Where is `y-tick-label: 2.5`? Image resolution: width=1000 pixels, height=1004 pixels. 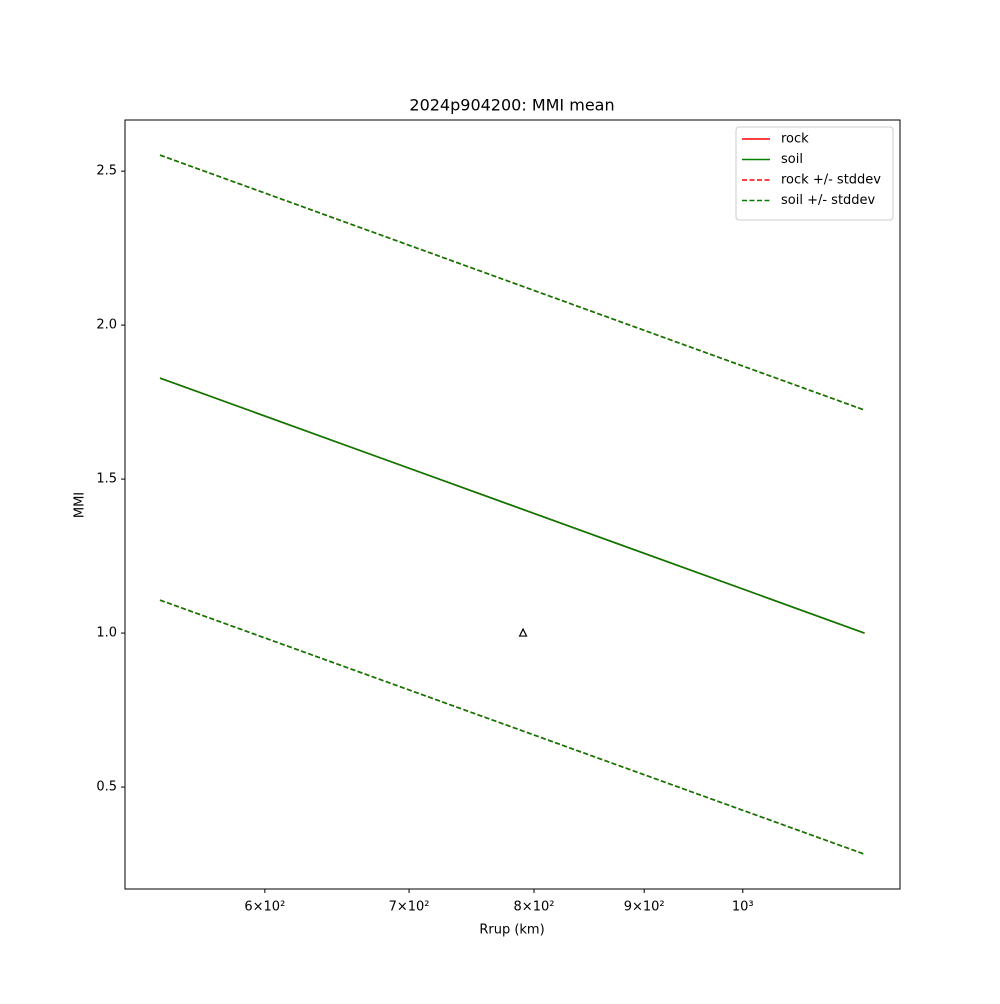
y-tick-label: 2.5 is located at coordinates (106, 171).